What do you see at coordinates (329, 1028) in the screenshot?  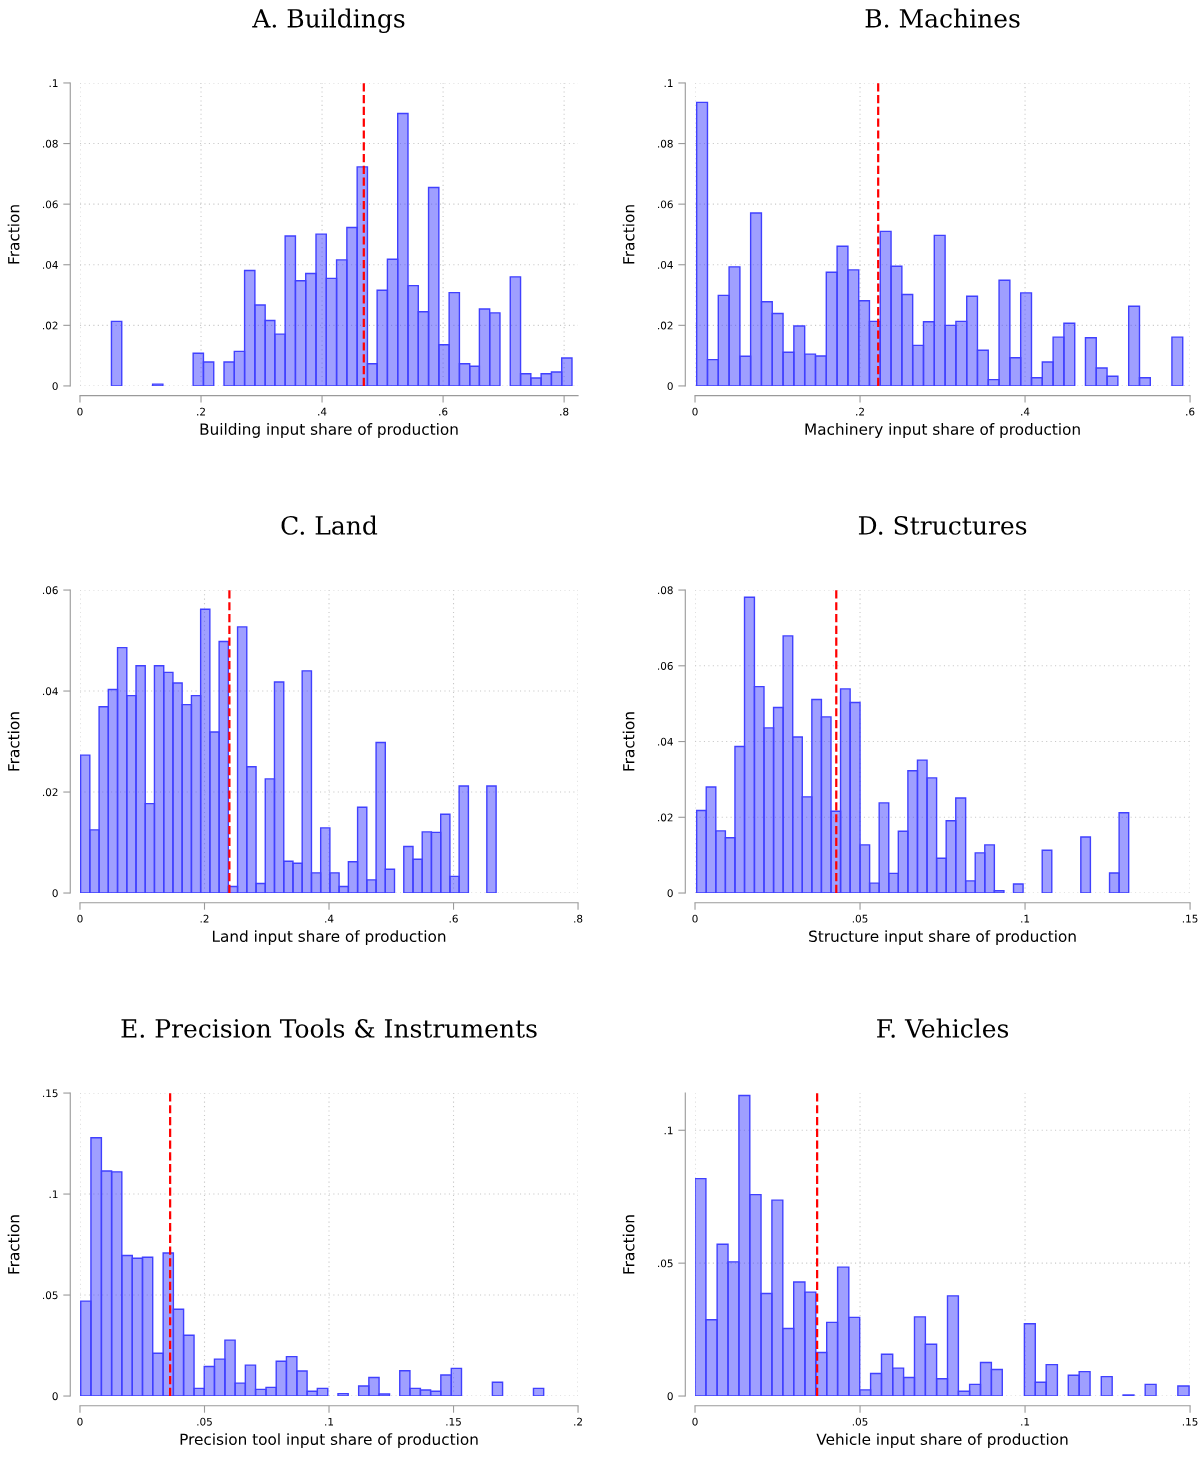 I see `chart-title: E. Precision Tools & Instruments` at bounding box center [329, 1028].